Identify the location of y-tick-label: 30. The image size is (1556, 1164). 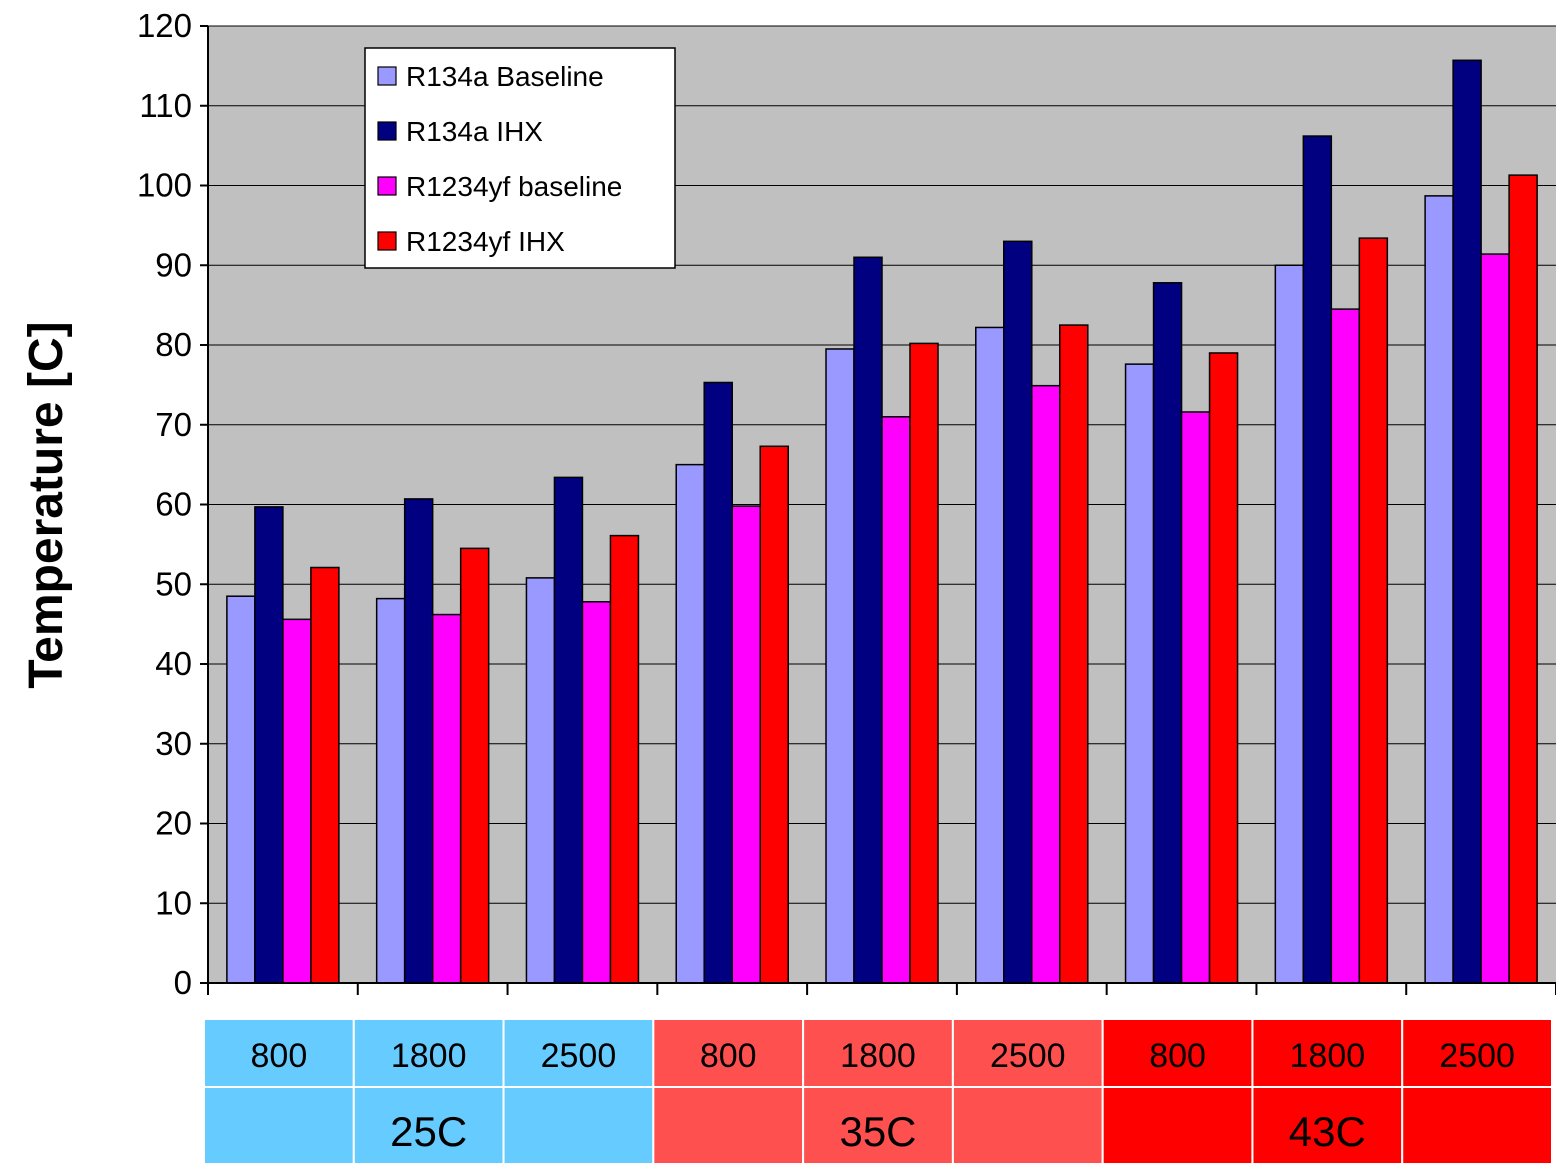
(173, 743).